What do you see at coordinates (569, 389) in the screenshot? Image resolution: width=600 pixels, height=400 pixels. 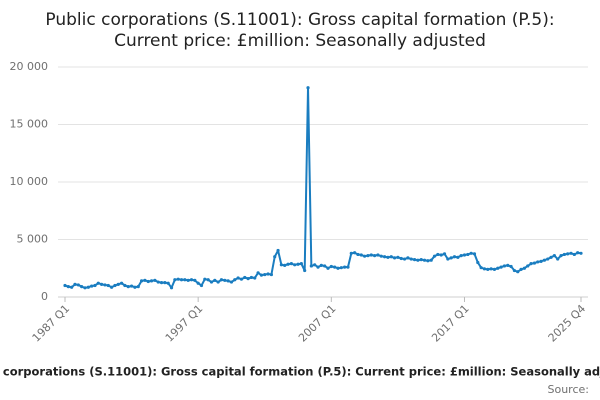 I see `source: Source:` at bounding box center [569, 389].